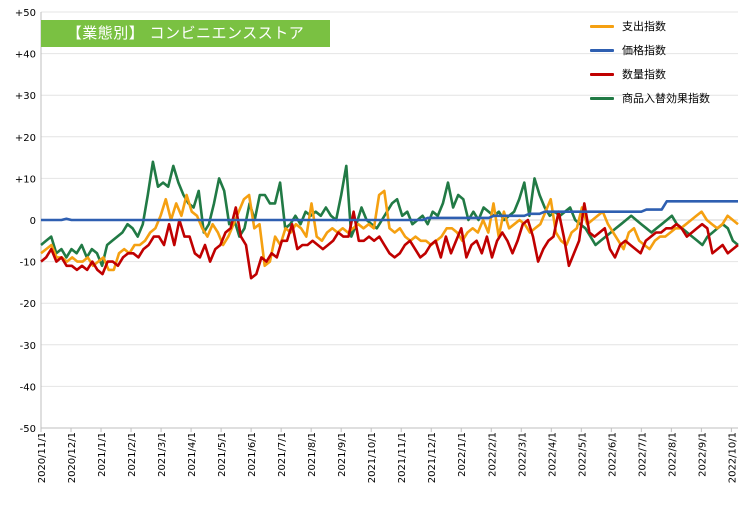 The height and width of the screenshot is (509, 742). Describe the element at coordinates (644, 74) in the screenshot. I see `legend-label: 数量指数` at that location.